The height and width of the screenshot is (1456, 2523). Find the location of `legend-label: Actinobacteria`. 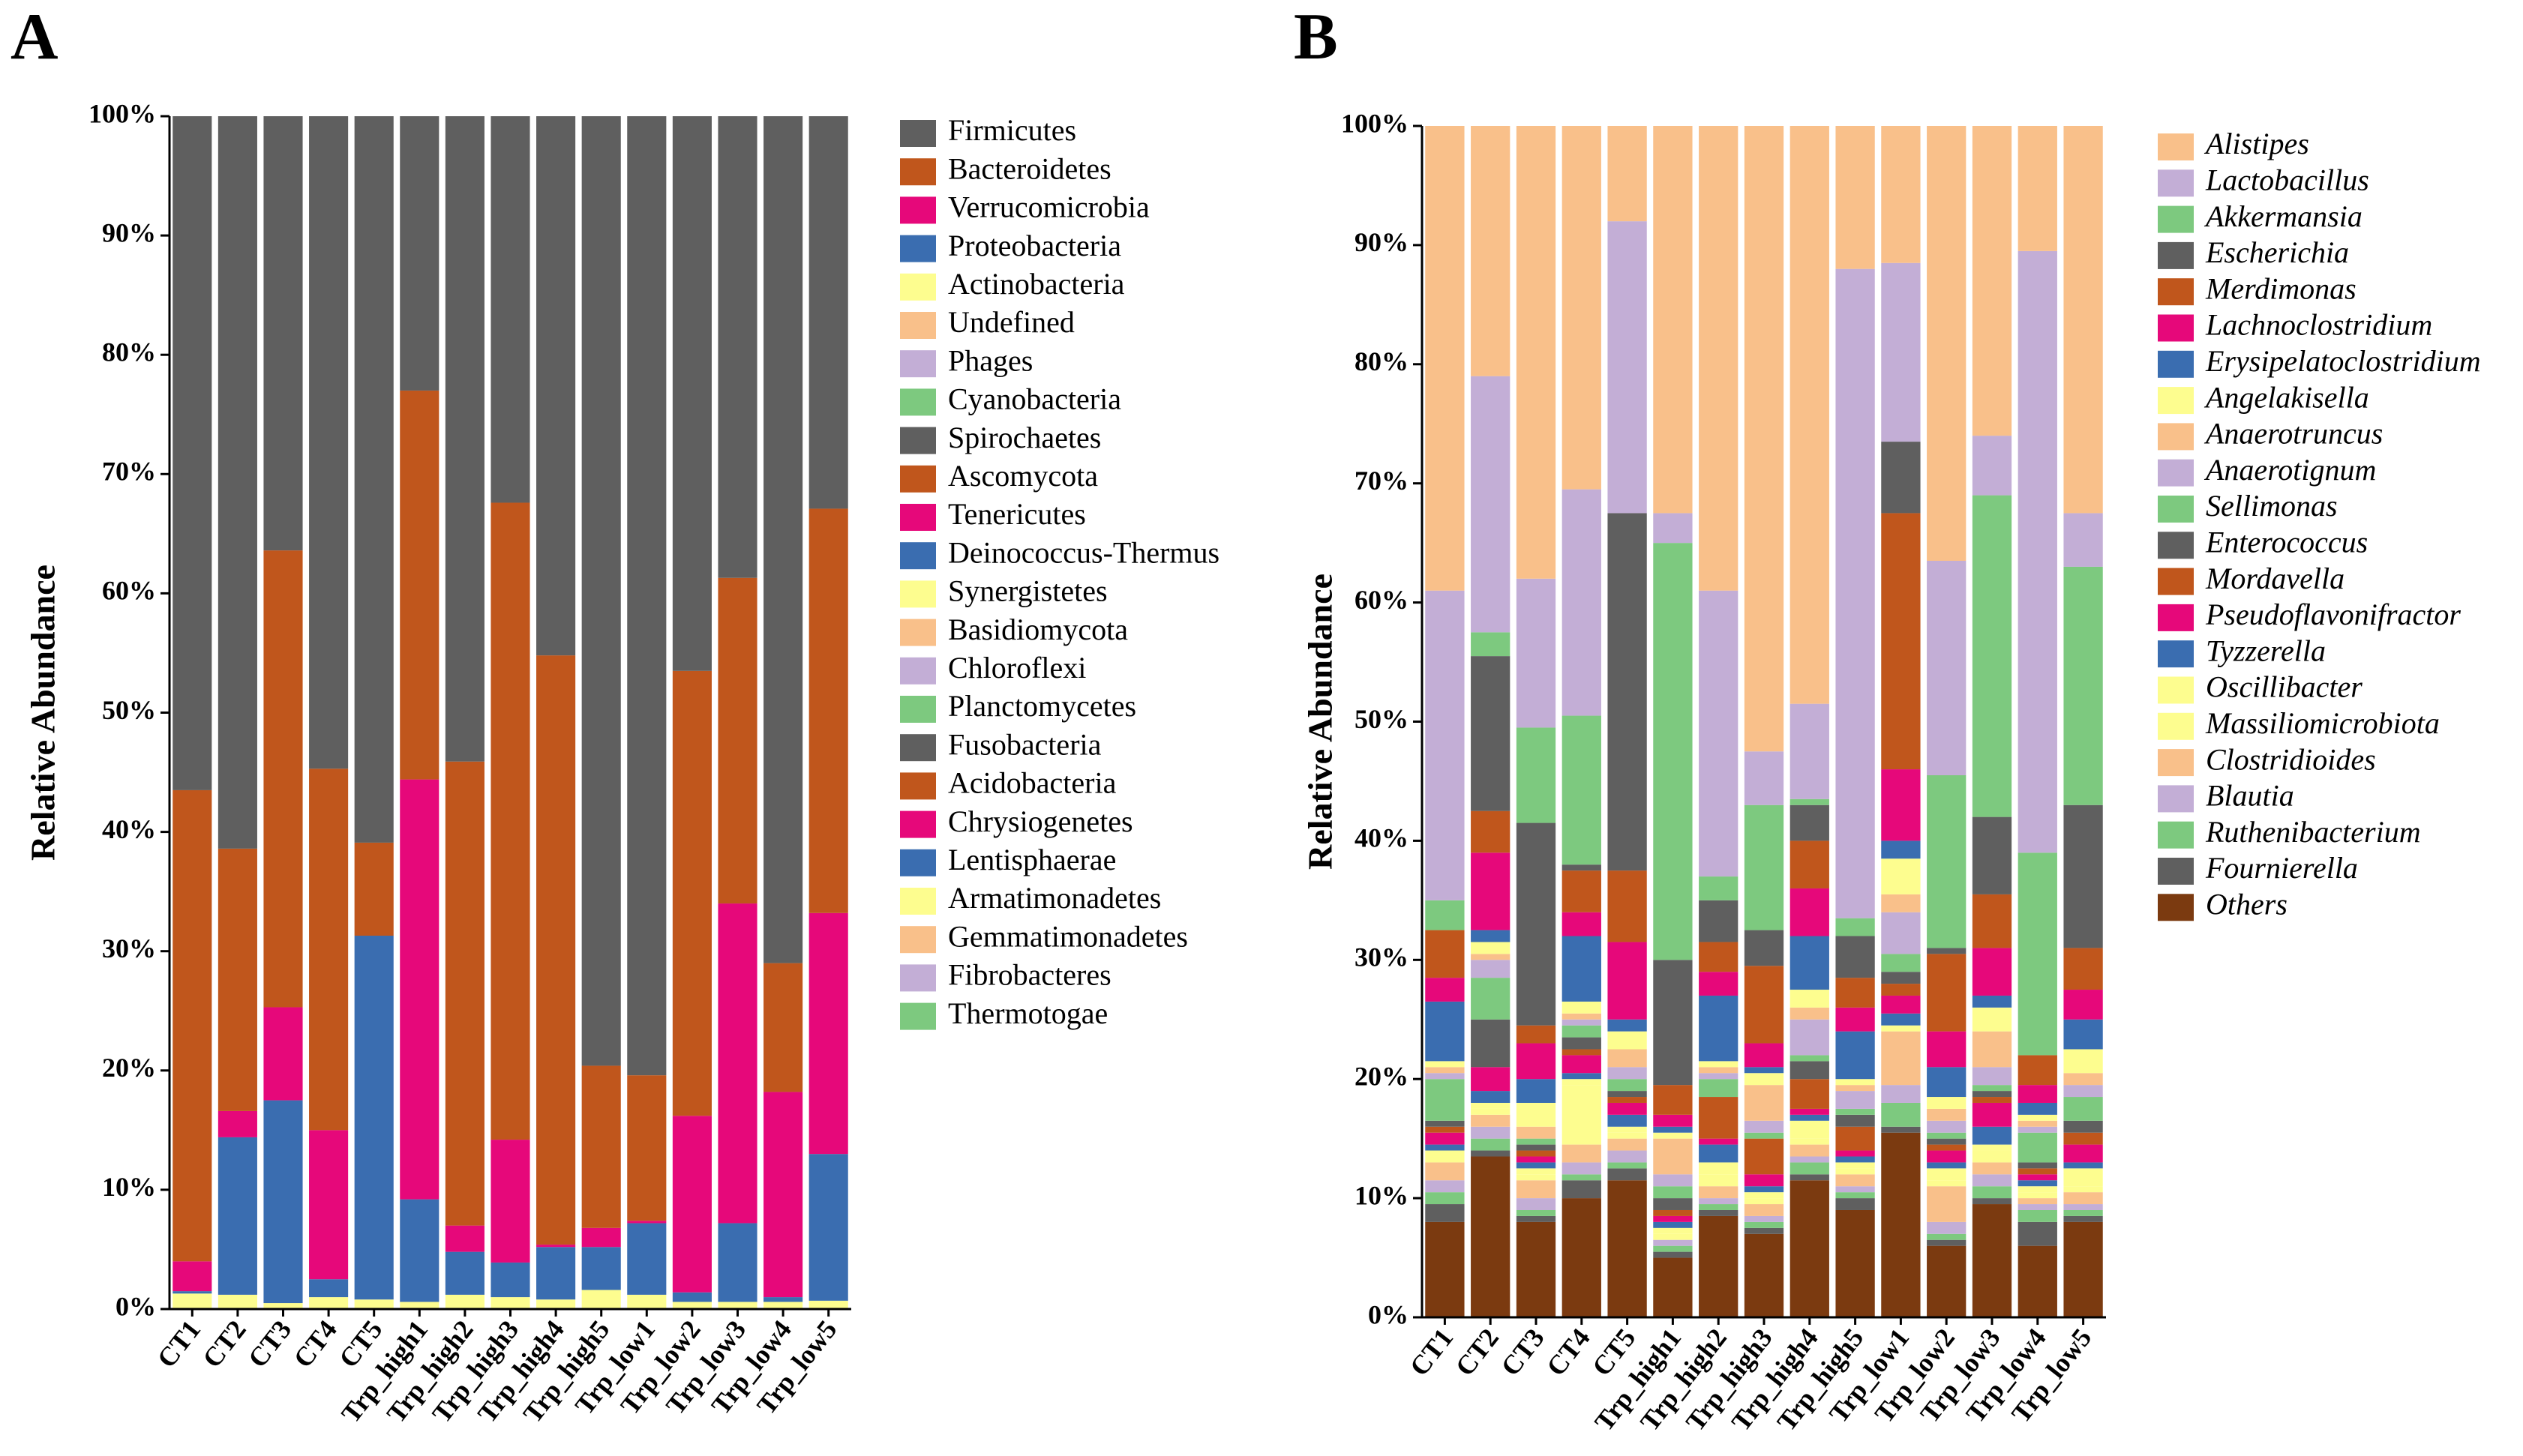

legend-label: Actinobacteria is located at coordinates (1036, 284).